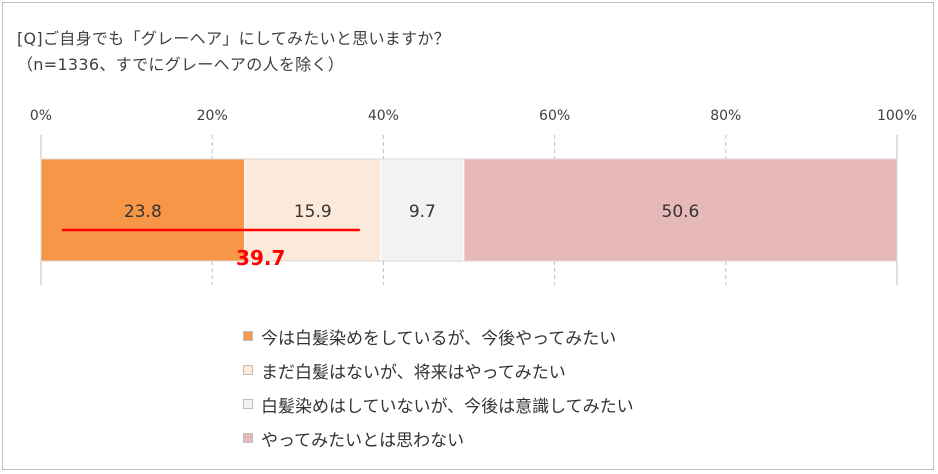  I want to click on data-label-2: 9.7, so click(422, 212).